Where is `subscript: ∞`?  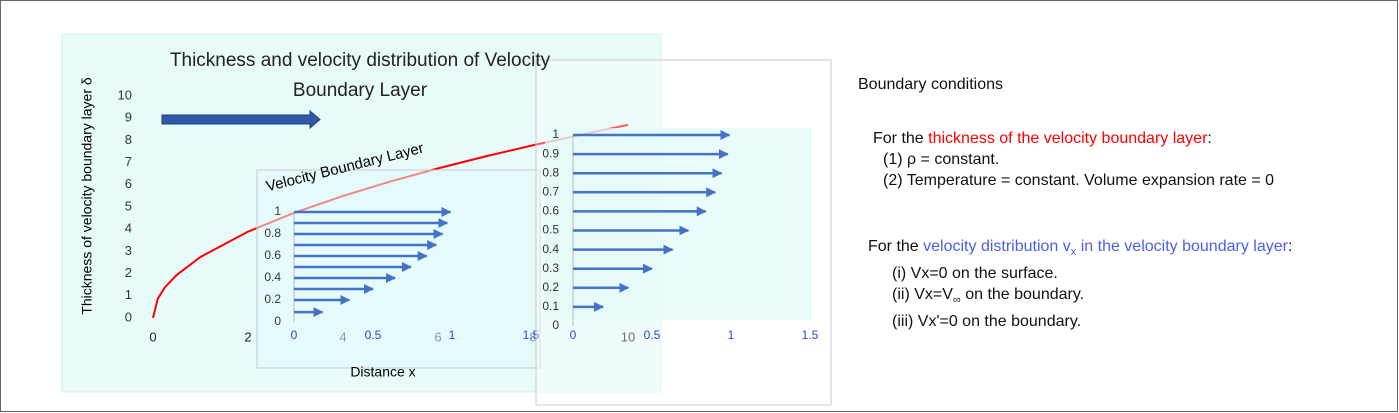
subscript: ∞ is located at coordinates (956, 300).